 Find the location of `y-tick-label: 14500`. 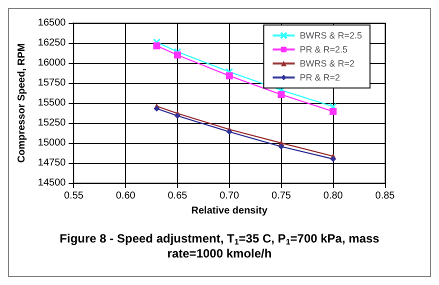

y-tick-label: 14500 is located at coordinates (52, 183).